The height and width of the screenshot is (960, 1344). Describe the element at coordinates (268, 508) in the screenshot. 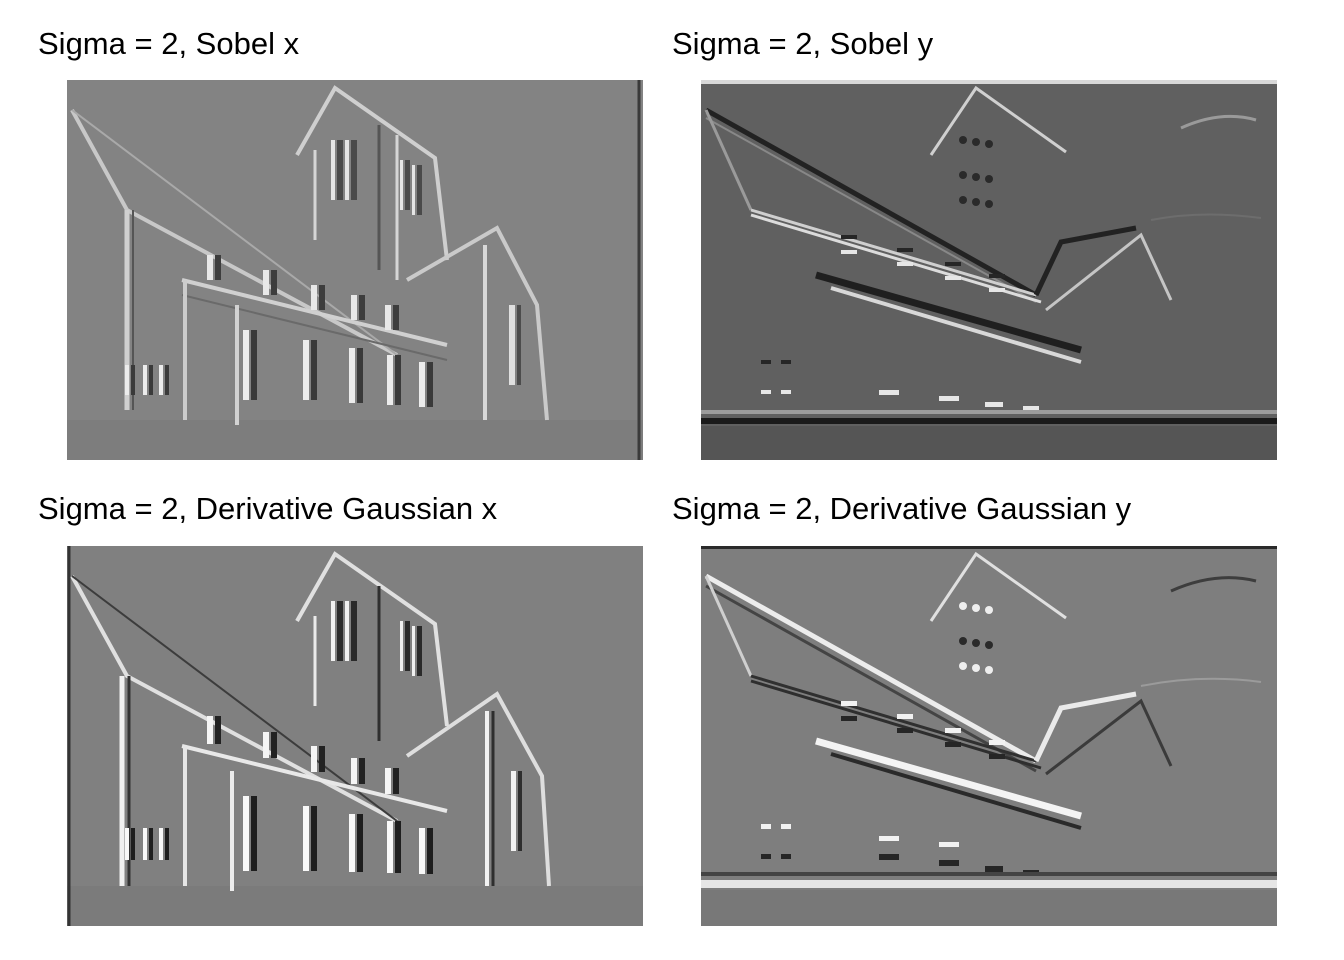

I see `panel-title-derivative-gaussian-x: Sigma = 2, Derivative Gaussian x` at that location.